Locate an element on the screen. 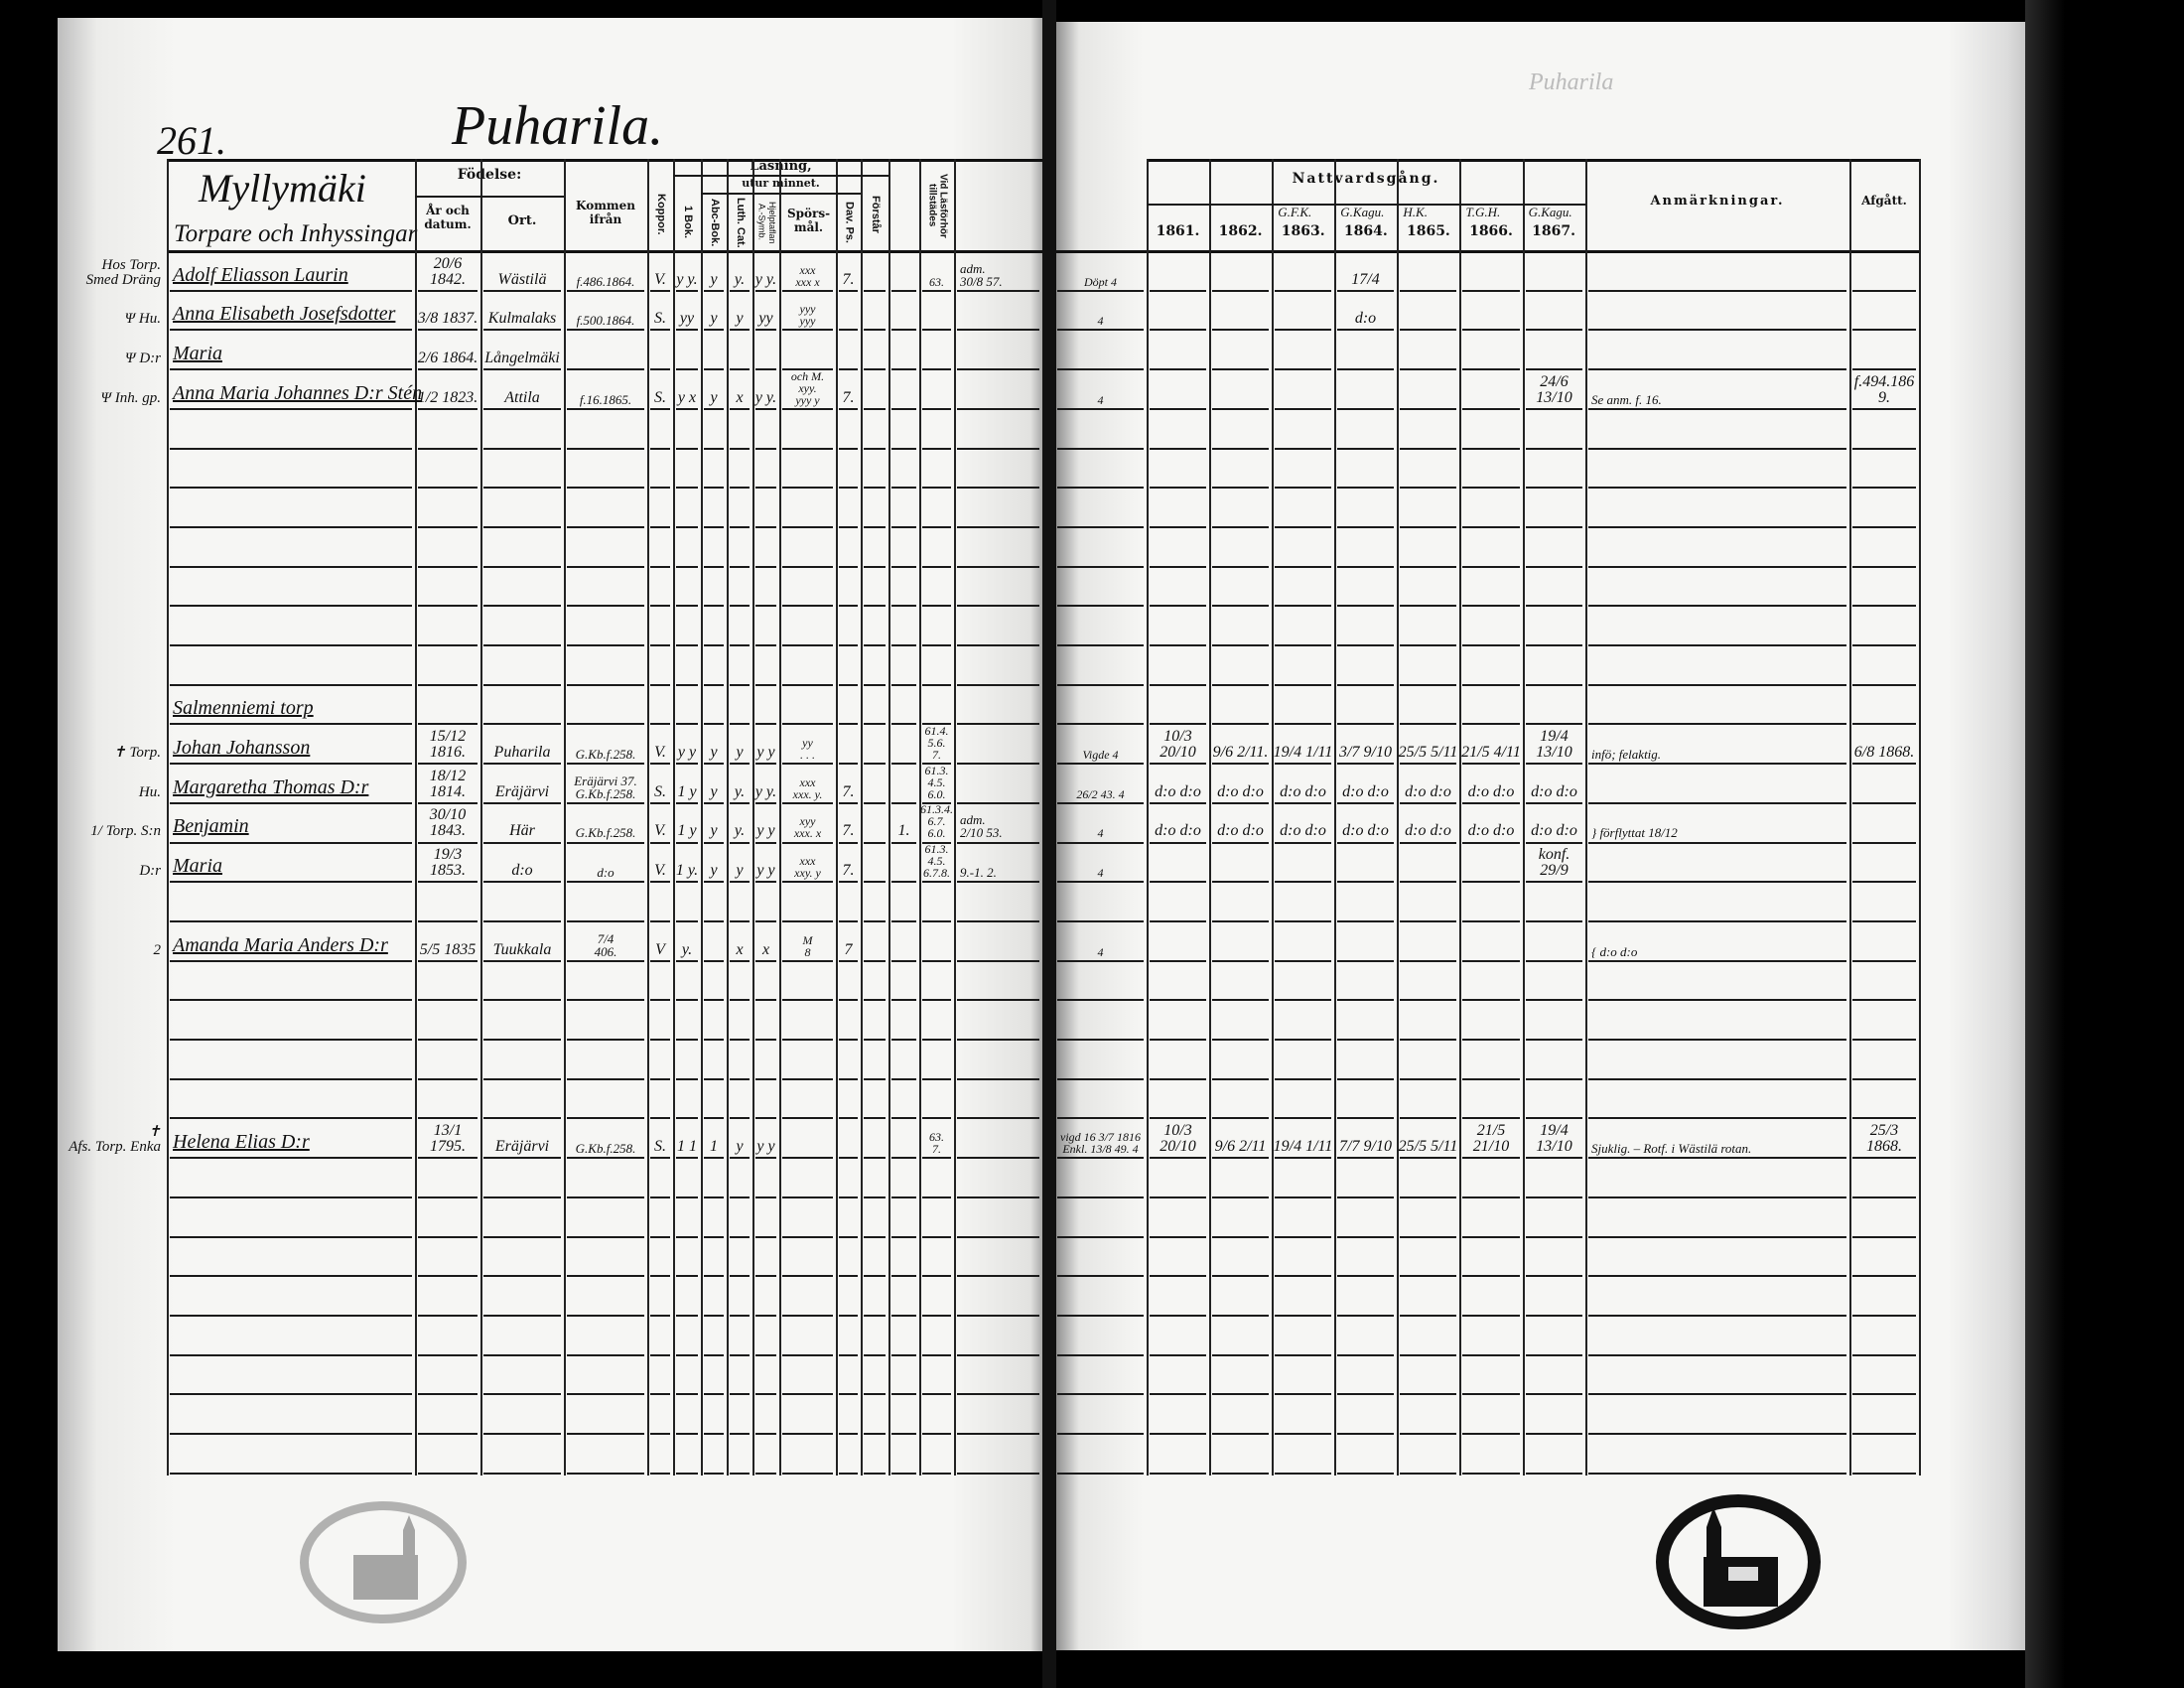 This screenshot has height=1688, width=2184. cell-date is located at coordinates (447, 705).